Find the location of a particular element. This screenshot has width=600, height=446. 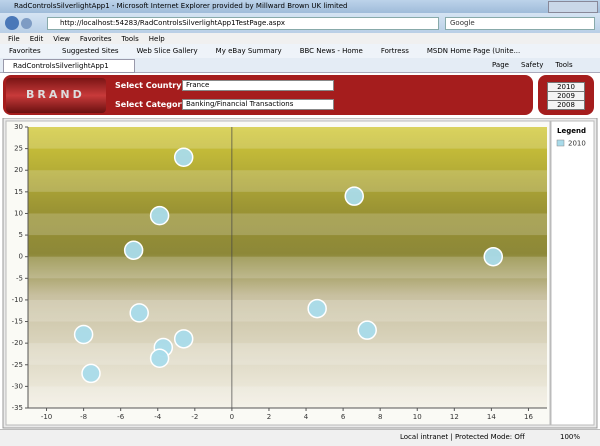

legend-title: Legend is located at coordinates (571, 131).